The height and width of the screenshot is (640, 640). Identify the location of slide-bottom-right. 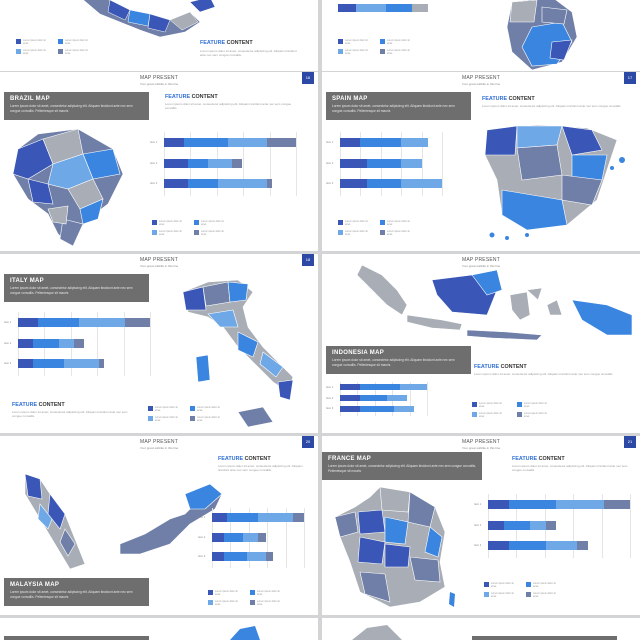
(481, 629).